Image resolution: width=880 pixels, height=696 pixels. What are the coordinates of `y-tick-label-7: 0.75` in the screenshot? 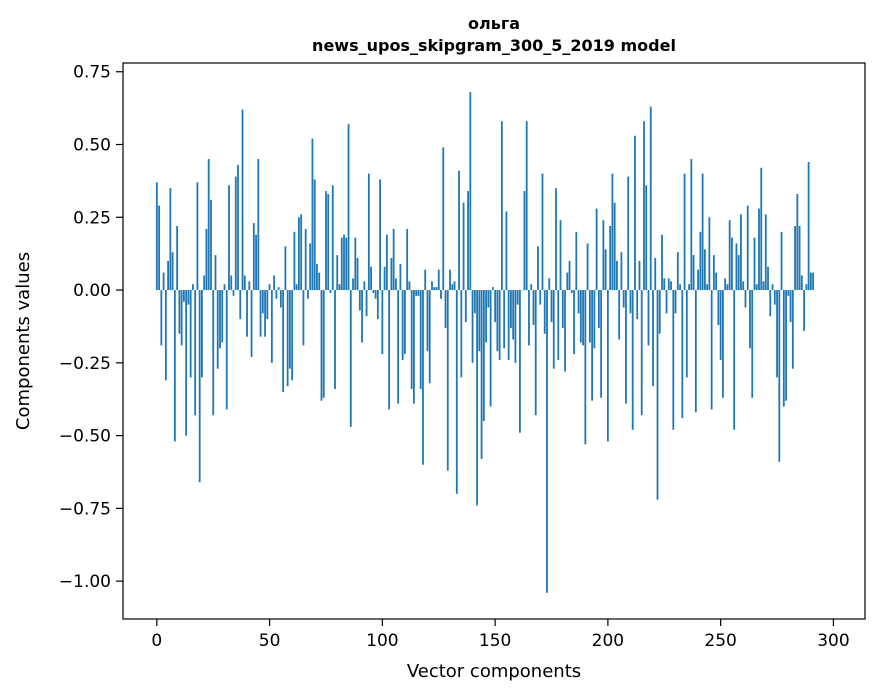 It's located at (92, 73).